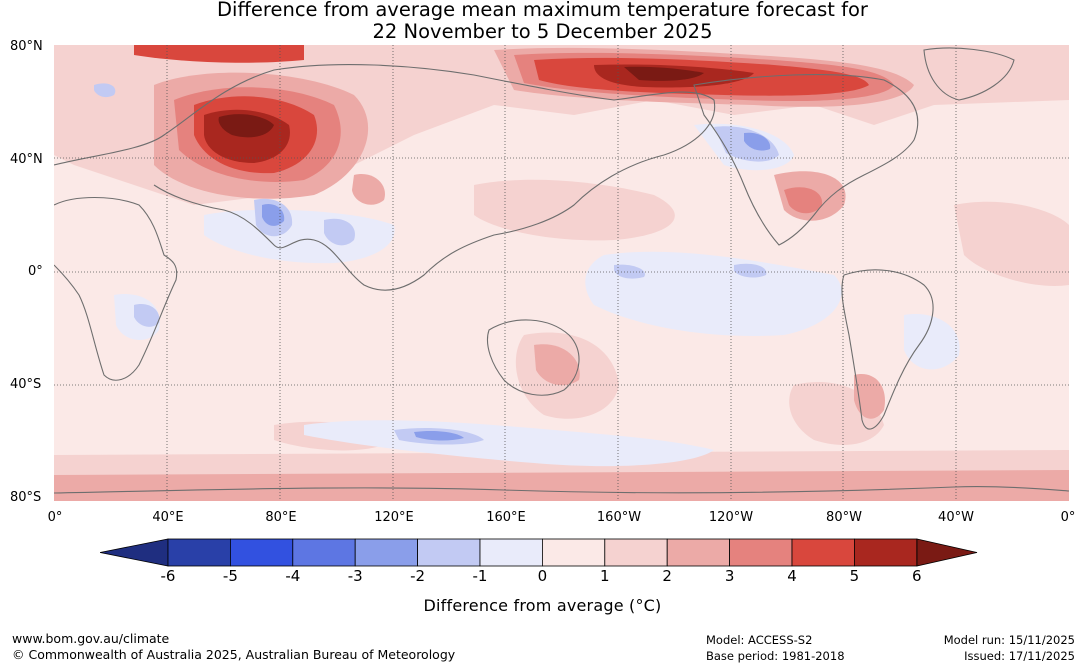  I want to click on colorbar-tick-label: 2, so click(667, 576).